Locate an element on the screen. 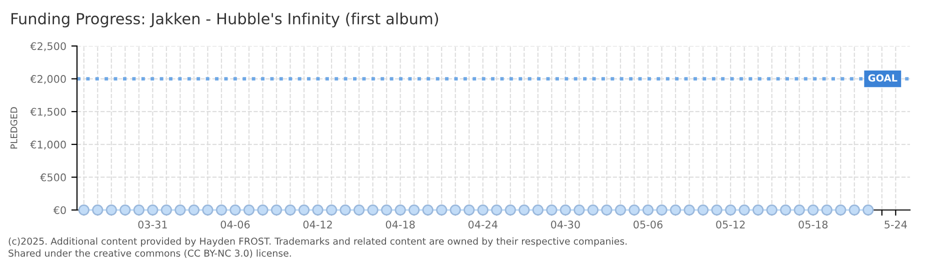  ref-line-label: GOAL is located at coordinates (883, 78).